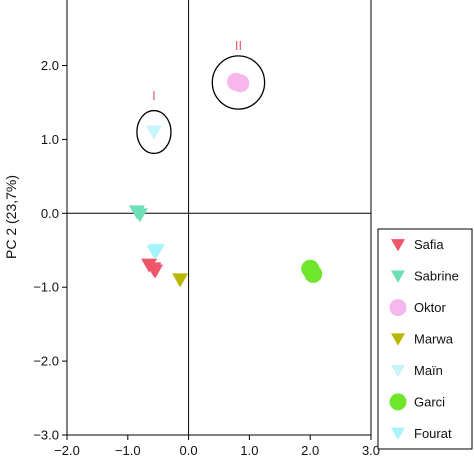  What do you see at coordinates (50, 65) in the screenshot?
I see `y-tick-label-5: 2.0` at bounding box center [50, 65].